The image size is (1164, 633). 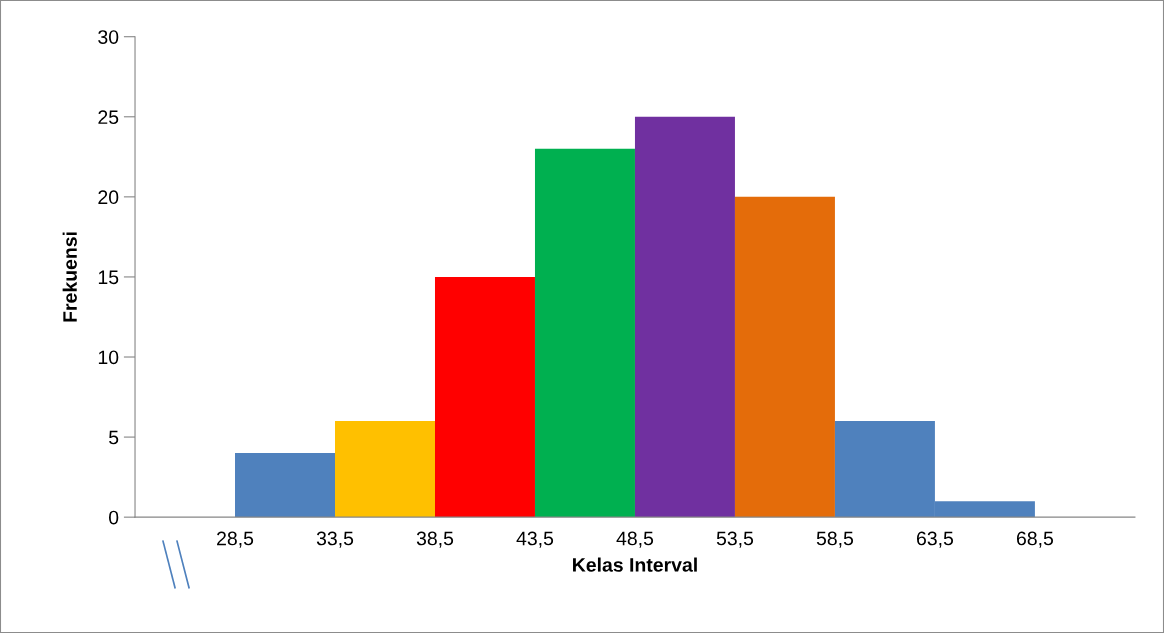 I want to click on y-axis-title: Frekuensi, so click(x=69, y=277).